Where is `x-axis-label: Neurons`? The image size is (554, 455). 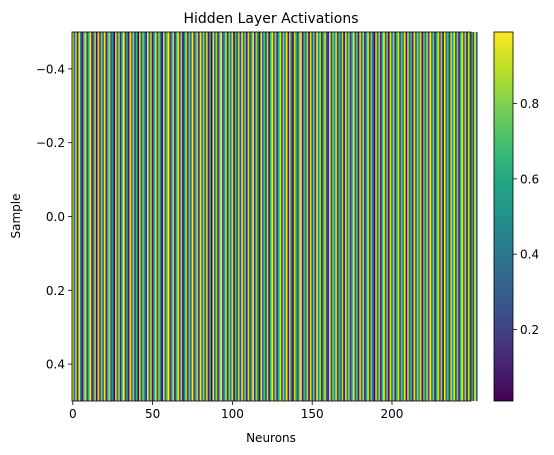
x-axis-label: Neurons is located at coordinates (271, 438).